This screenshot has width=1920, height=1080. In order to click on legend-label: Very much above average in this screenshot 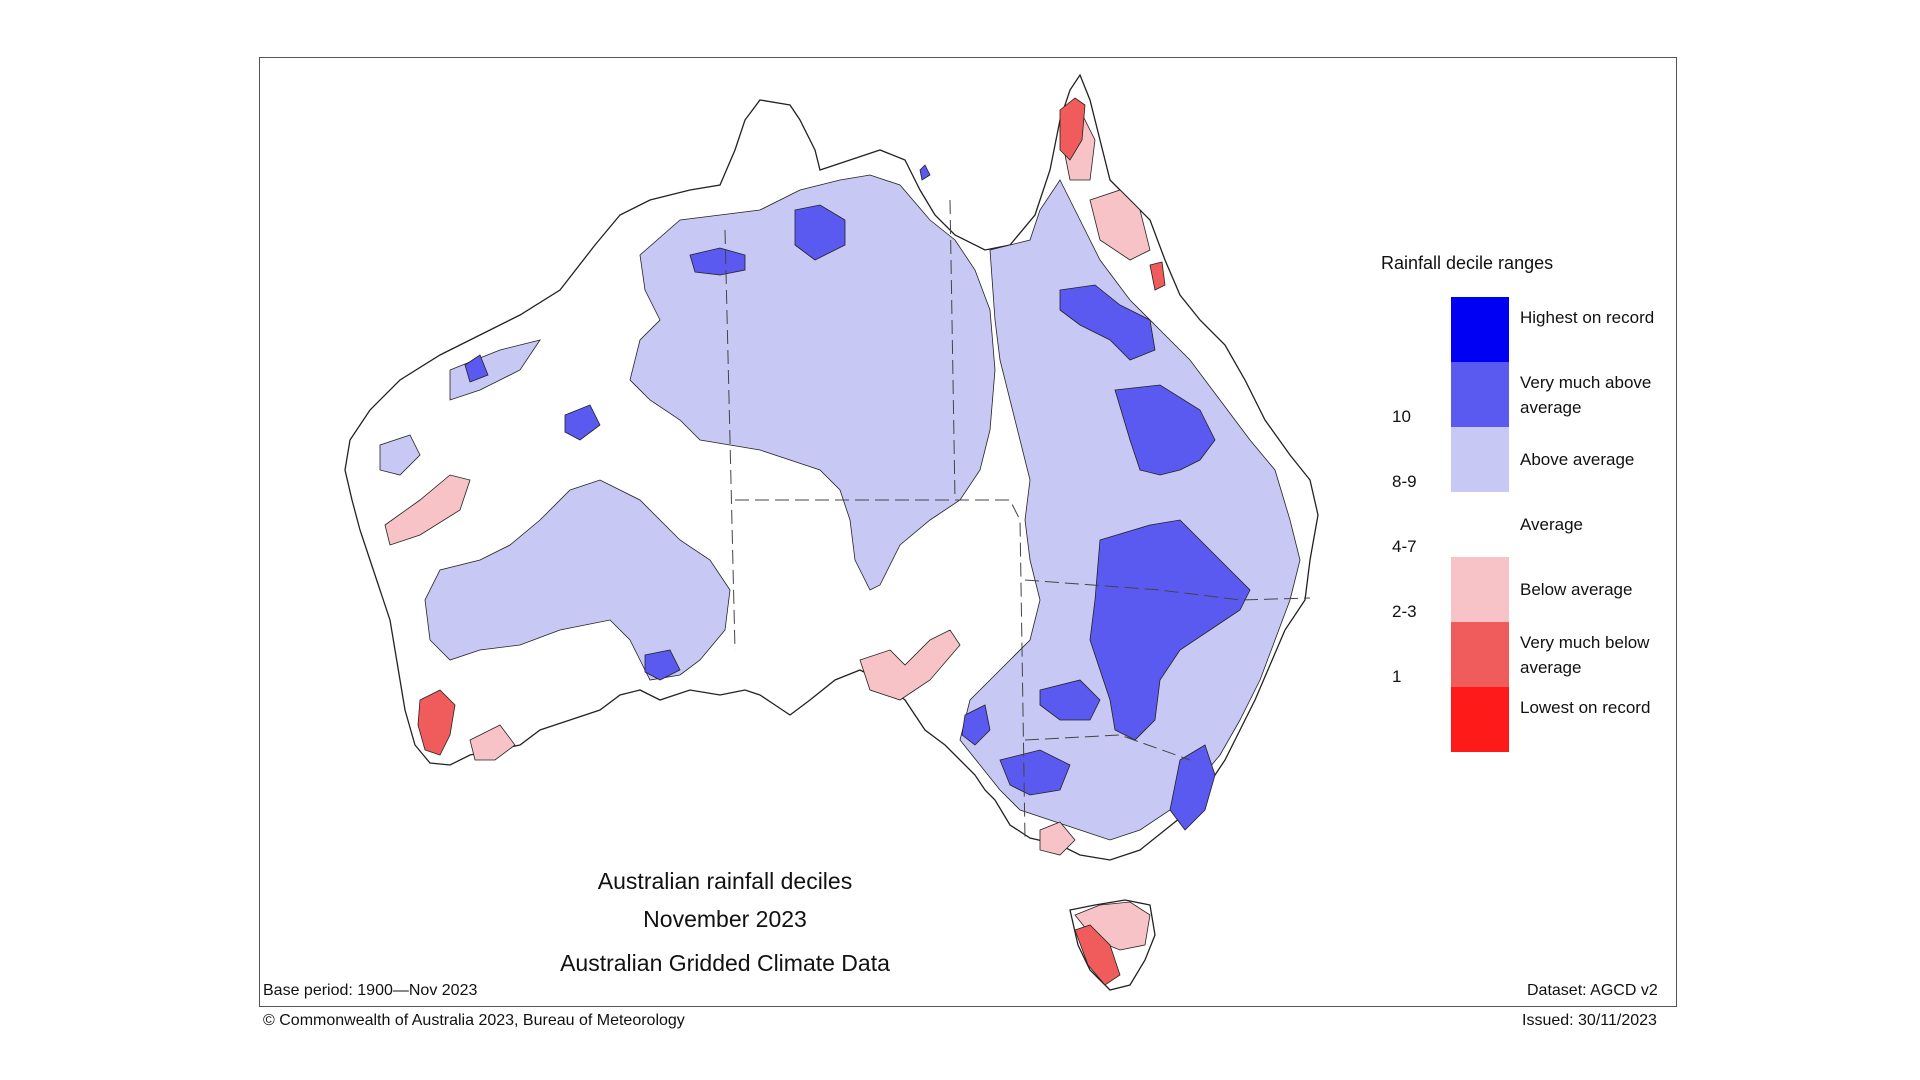, I will do `click(1586, 395)`.